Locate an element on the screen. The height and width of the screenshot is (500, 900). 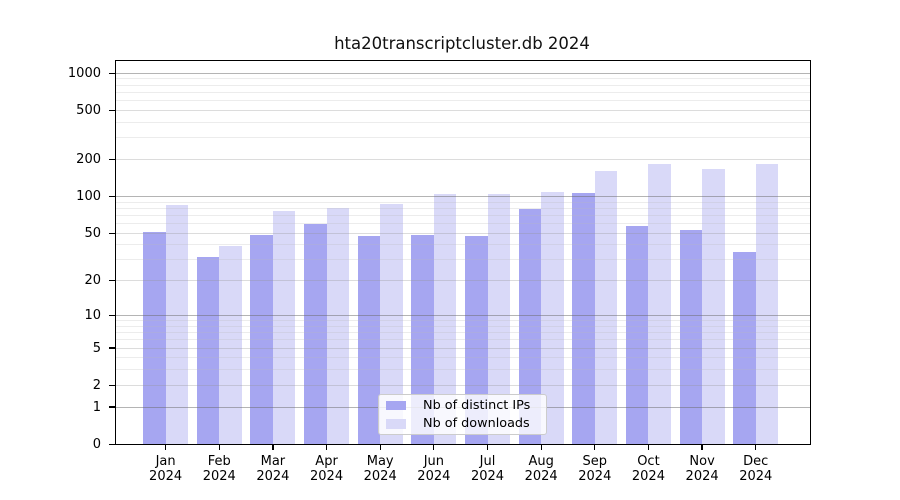
bar-mar-distinct-ips is located at coordinates (261, 340).